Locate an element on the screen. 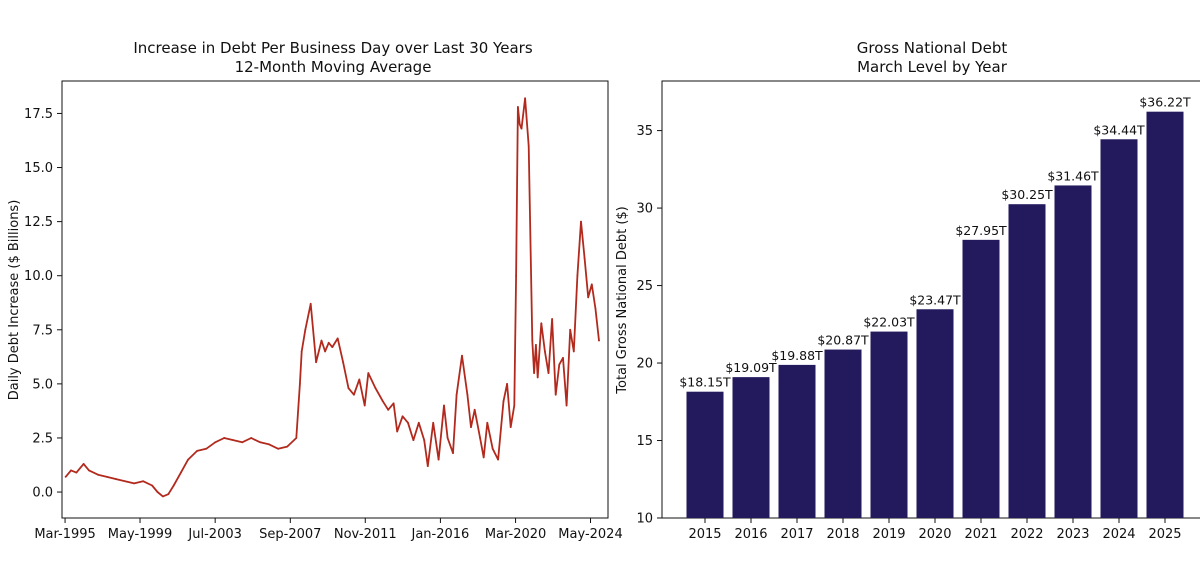 This screenshot has width=1200, height=565. debt-bar-2021 is located at coordinates (981, 378).